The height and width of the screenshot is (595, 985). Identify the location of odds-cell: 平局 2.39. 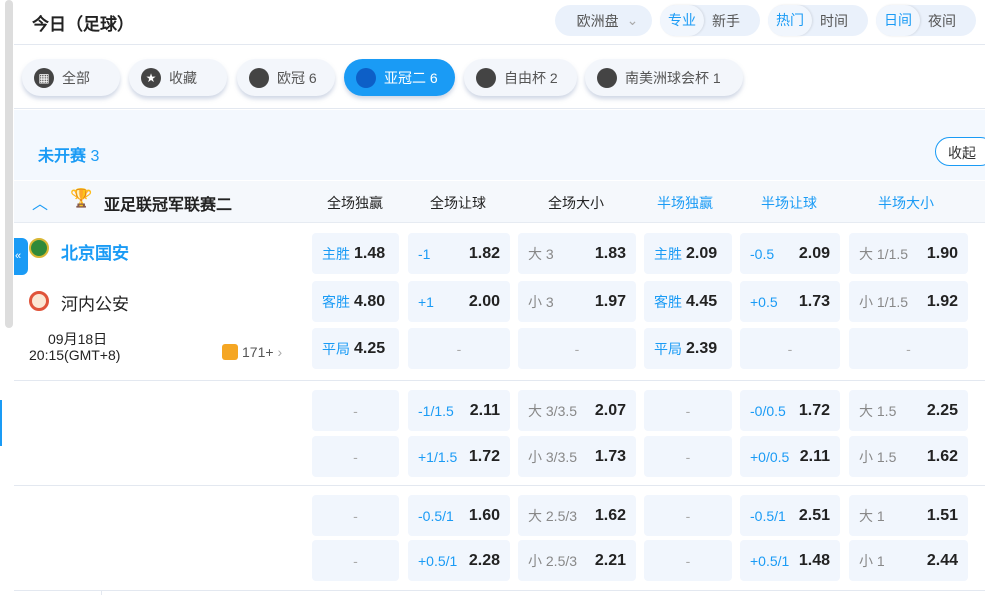
(688, 348).